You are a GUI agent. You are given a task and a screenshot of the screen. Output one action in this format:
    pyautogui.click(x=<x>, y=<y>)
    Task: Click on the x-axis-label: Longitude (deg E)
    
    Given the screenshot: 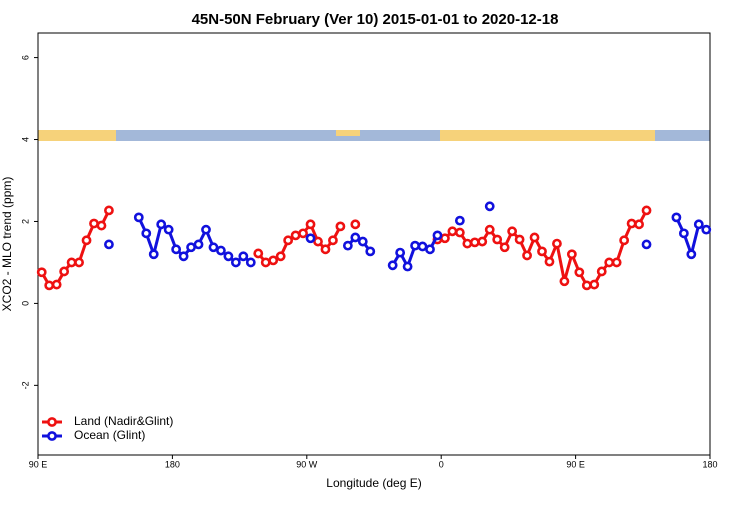 What is the action you would take?
    pyautogui.click(x=373, y=483)
    